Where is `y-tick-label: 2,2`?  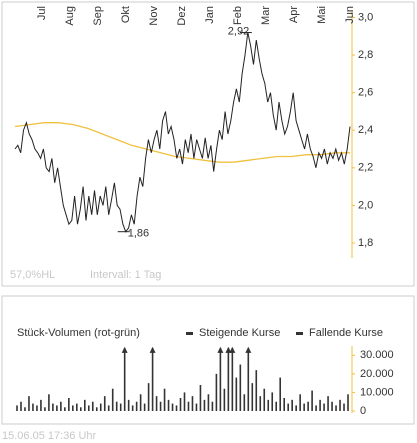
y-tick-label: 2,2 is located at coordinates (365, 168).